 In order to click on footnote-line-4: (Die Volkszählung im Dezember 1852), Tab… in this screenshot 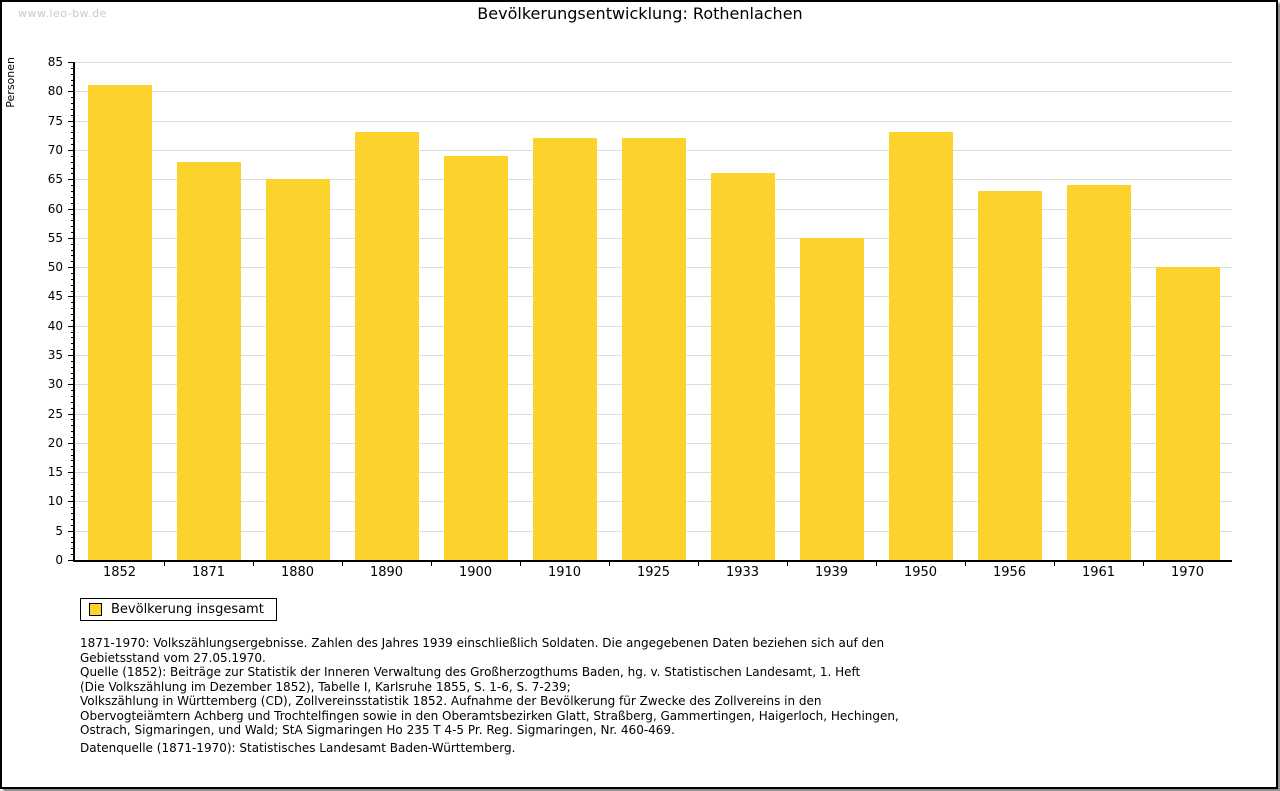, I will do `click(325, 686)`.